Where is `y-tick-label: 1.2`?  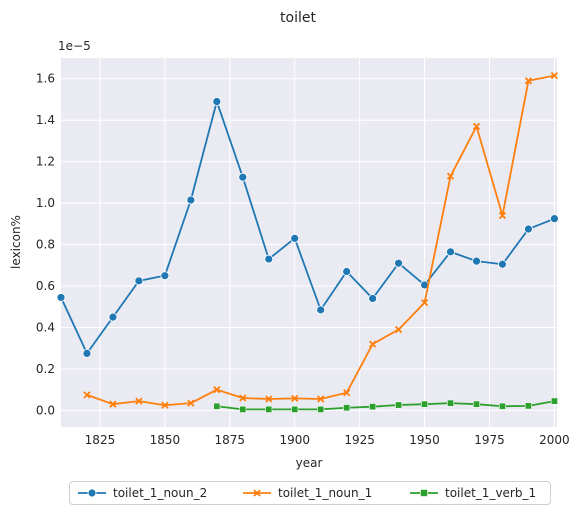 y-tick-label: 1.2 is located at coordinates (45, 162).